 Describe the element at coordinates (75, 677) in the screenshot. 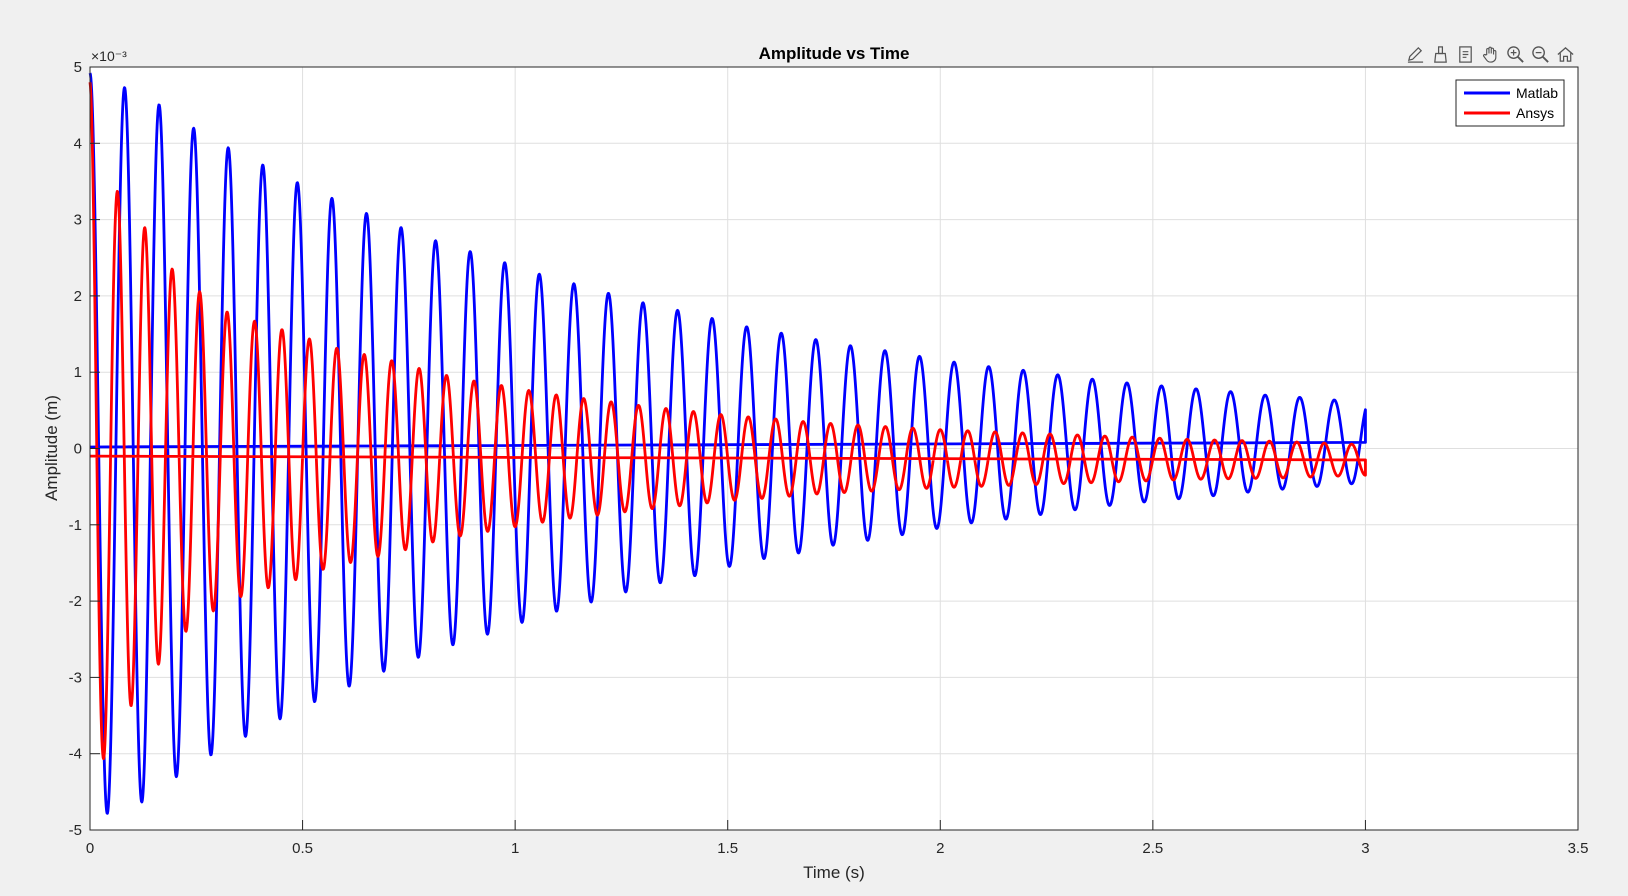

I see `y-tick-label: -3` at that location.